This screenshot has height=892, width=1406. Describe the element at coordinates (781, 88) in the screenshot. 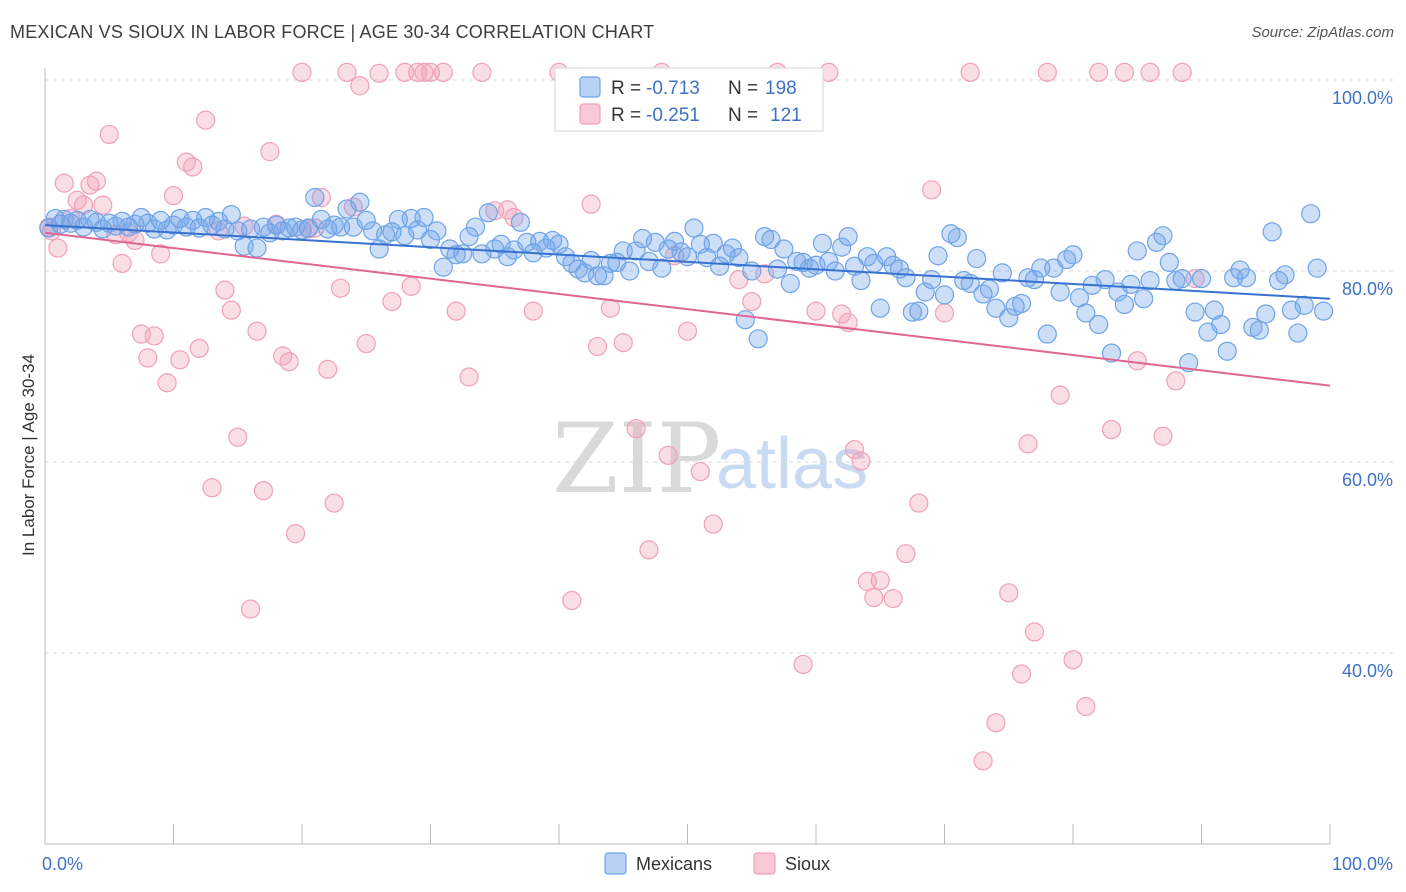

I see `legend-n-value-mexicans: 198` at that location.